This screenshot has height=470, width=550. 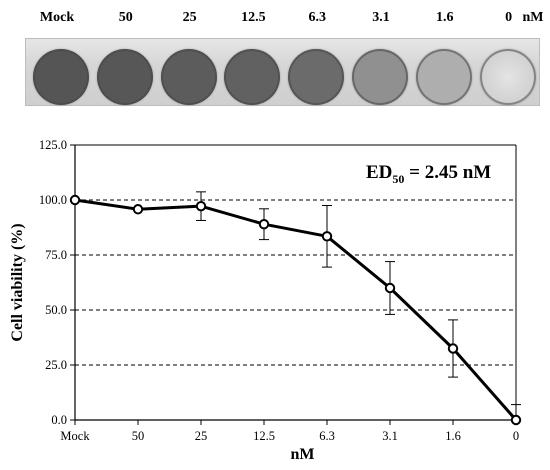 What do you see at coordinates (125, 17) in the screenshot?
I see `concentration-label: 50` at bounding box center [125, 17].